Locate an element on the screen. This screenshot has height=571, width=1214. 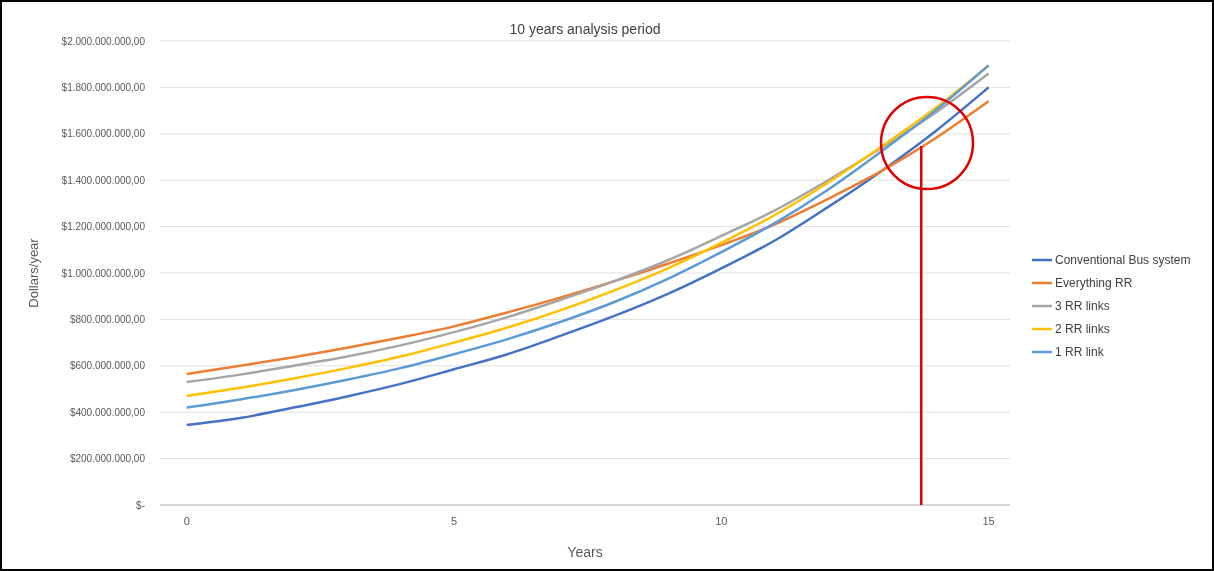
legend-label: Conventional Bus system is located at coordinates (1123, 260).